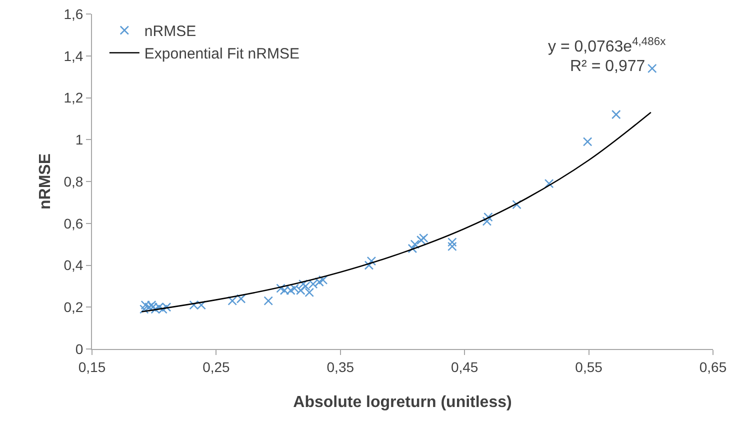 This screenshot has height=431, width=735. Describe the element at coordinates (79, 140) in the screenshot. I see `y-tick-label: 1` at that location.